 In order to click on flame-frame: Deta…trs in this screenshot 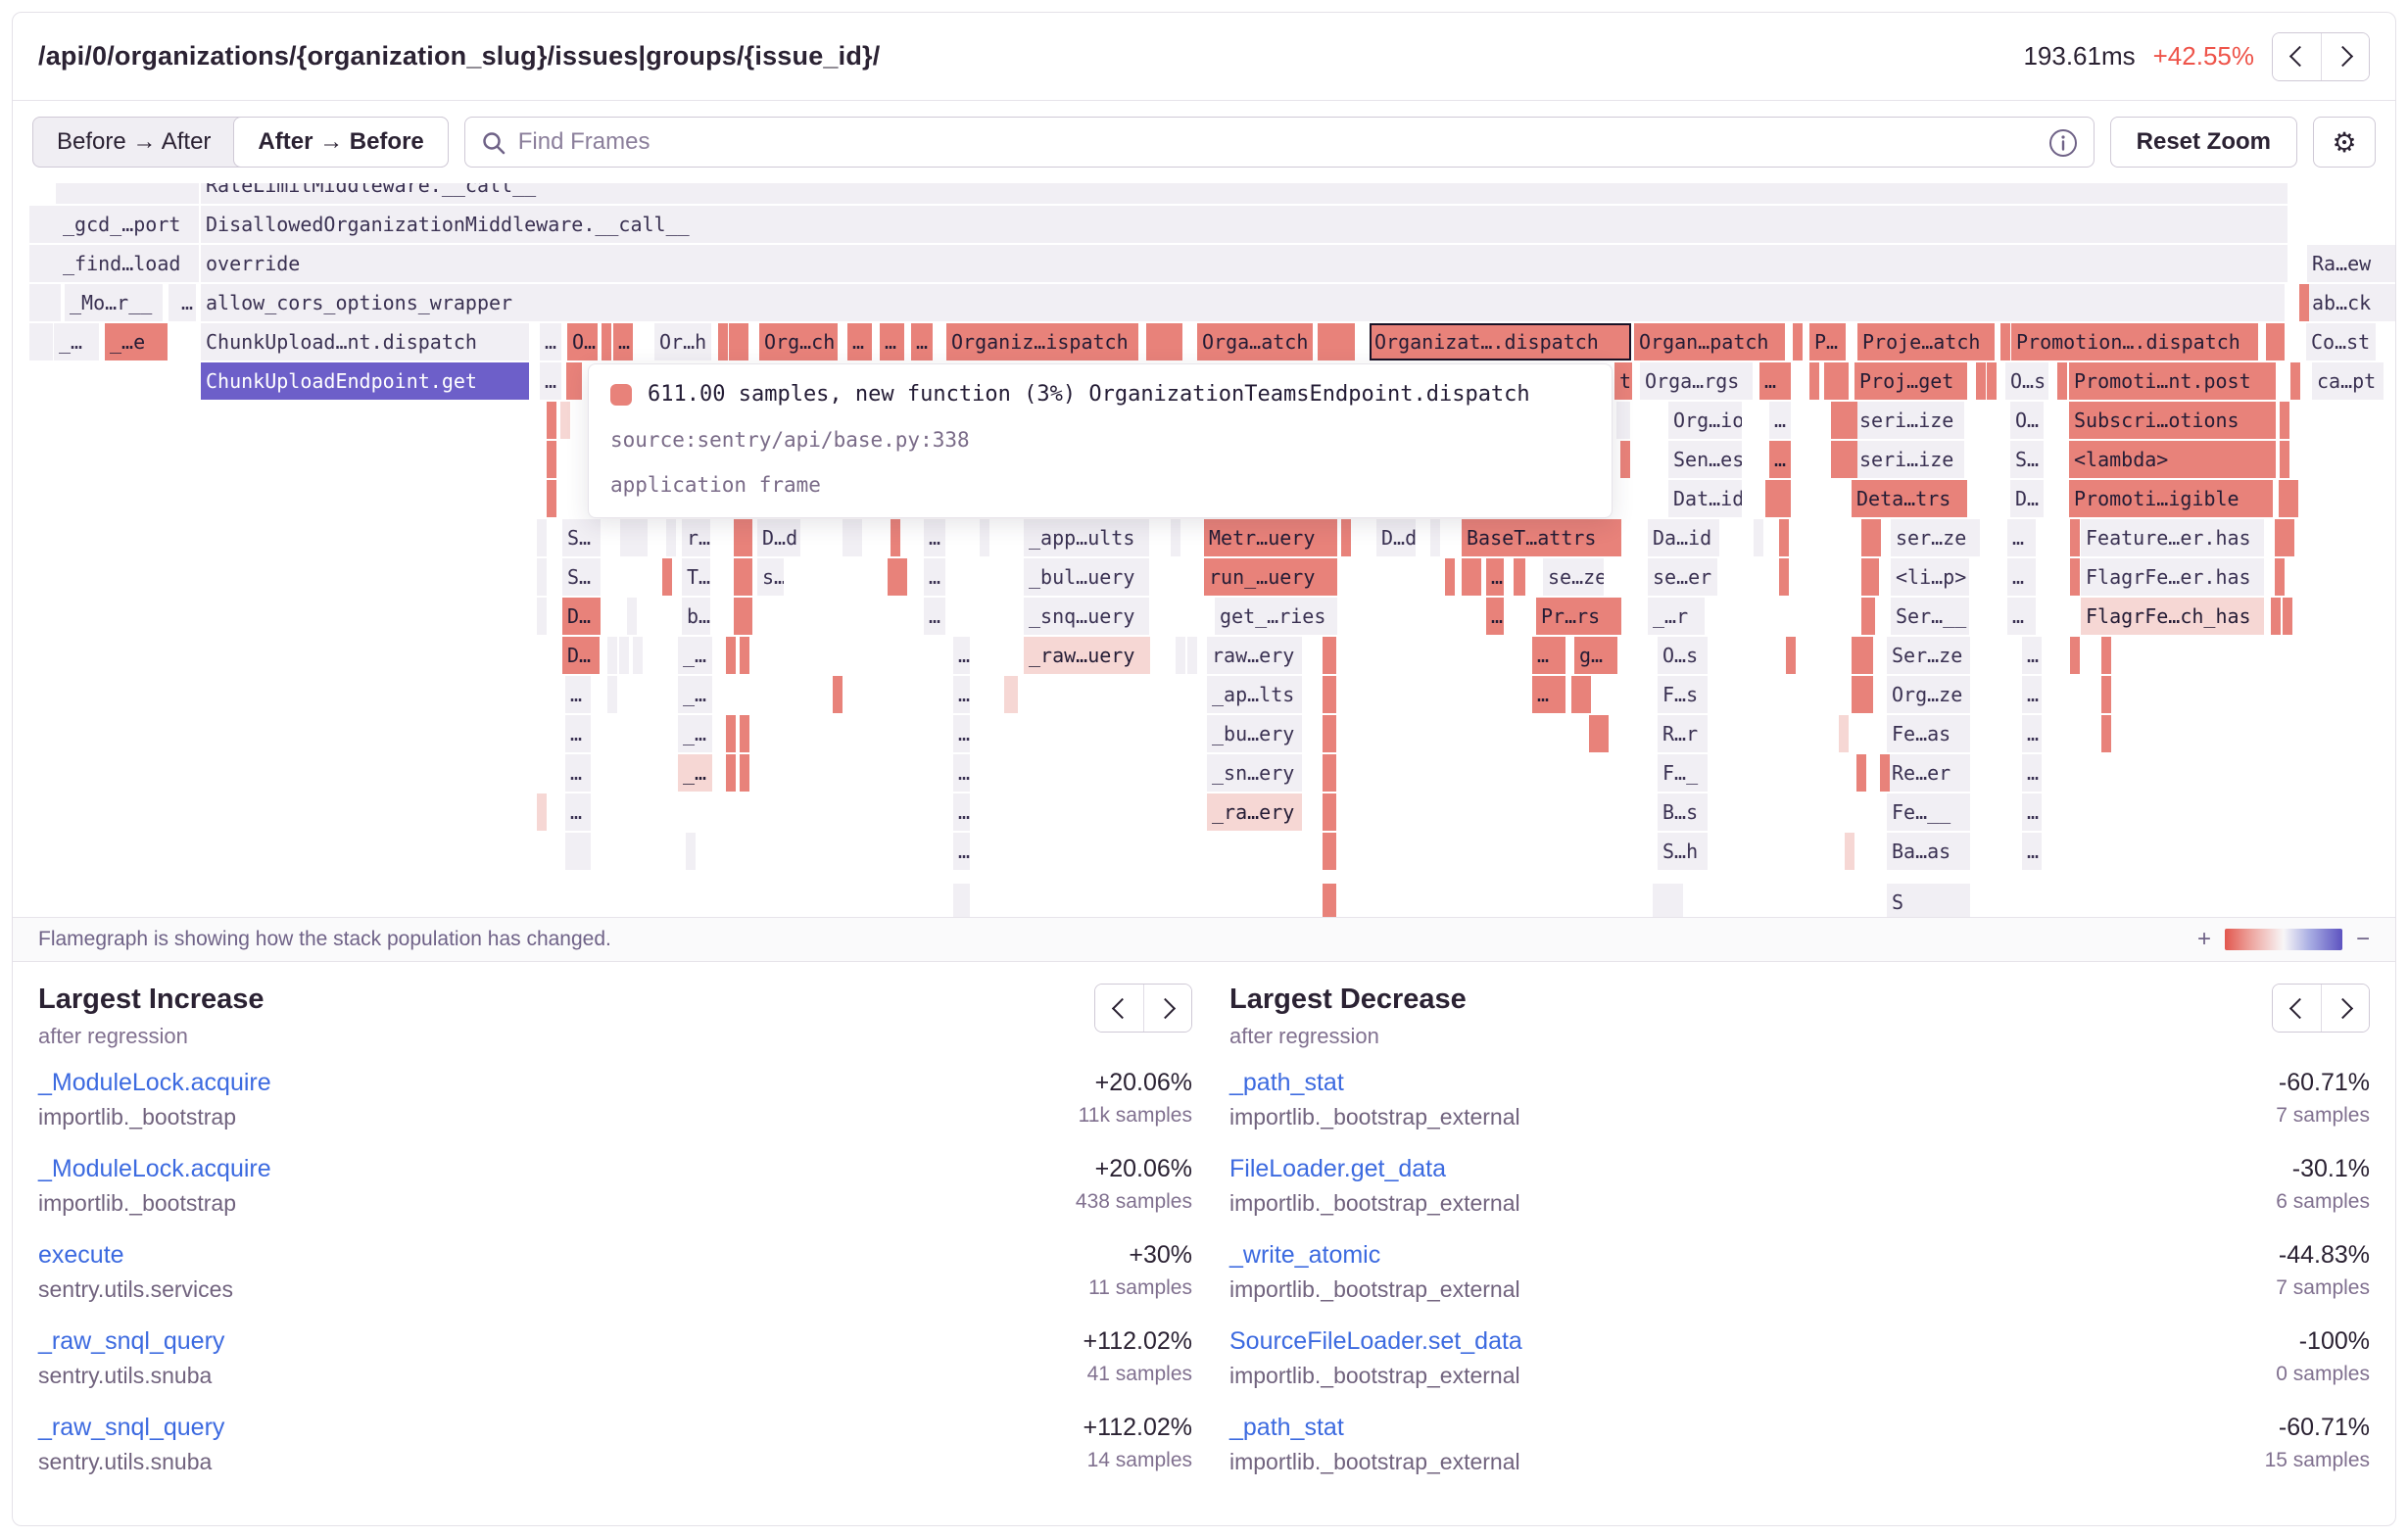, I will do `click(1909, 498)`.